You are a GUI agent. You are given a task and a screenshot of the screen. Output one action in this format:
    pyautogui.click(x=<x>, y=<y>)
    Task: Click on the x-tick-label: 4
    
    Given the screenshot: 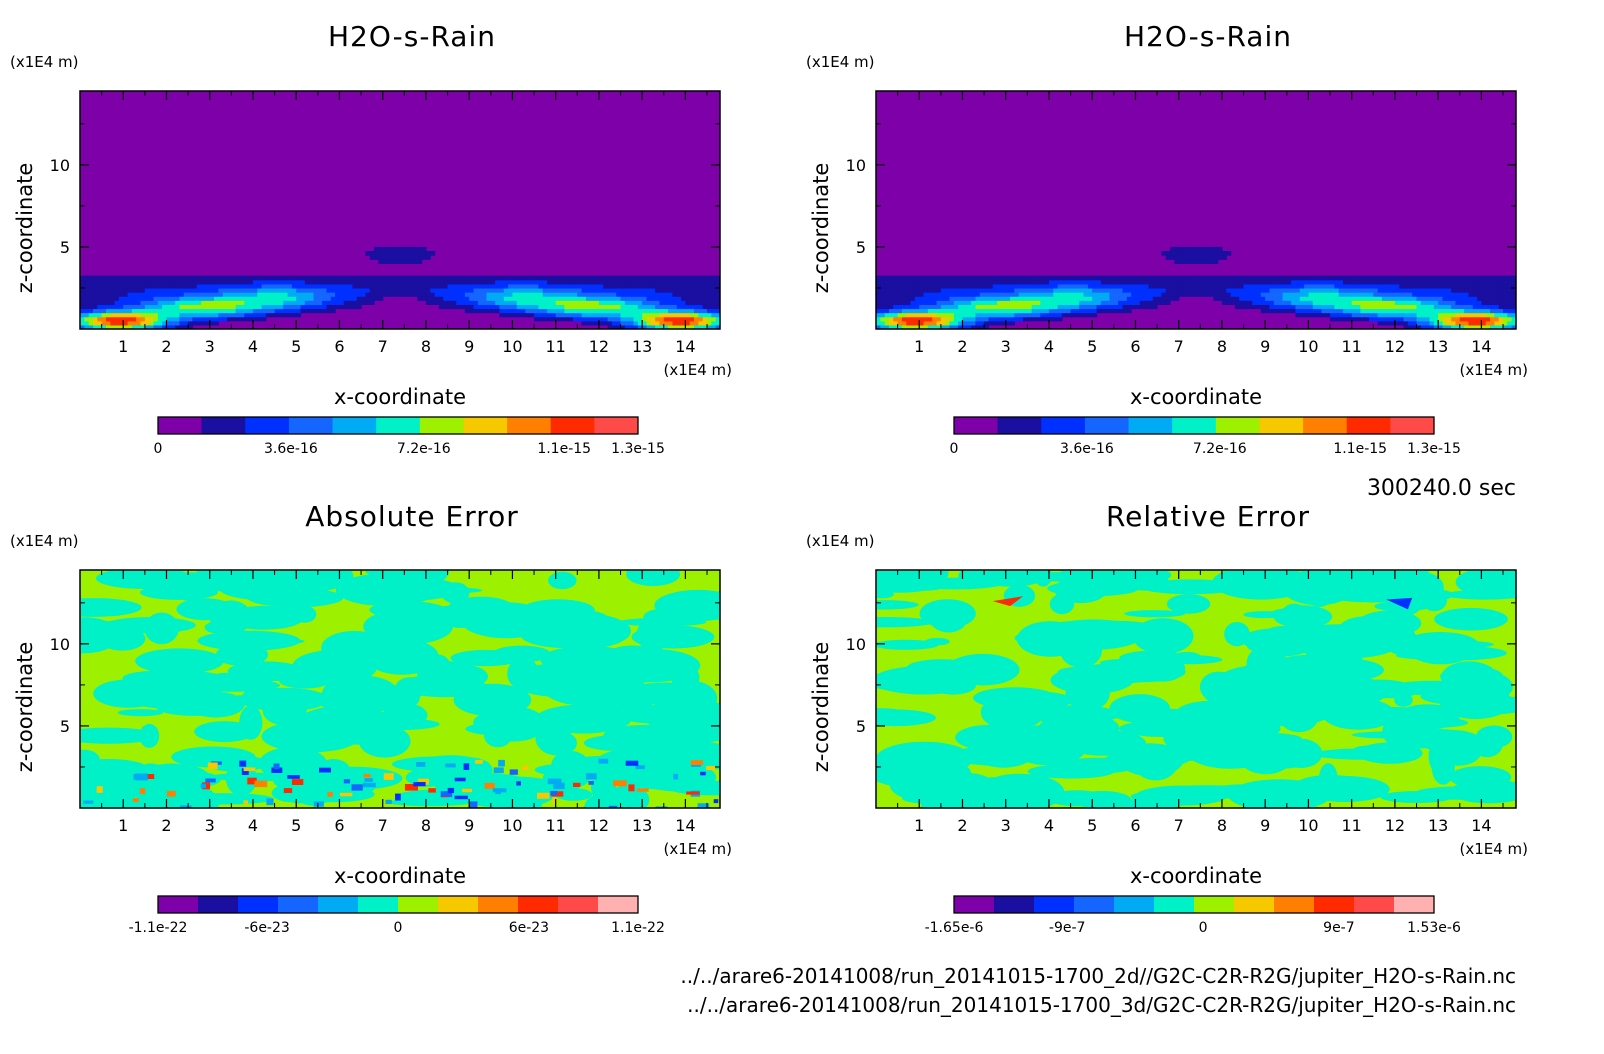 What is the action you would take?
    pyautogui.click(x=1049, y=346)
    